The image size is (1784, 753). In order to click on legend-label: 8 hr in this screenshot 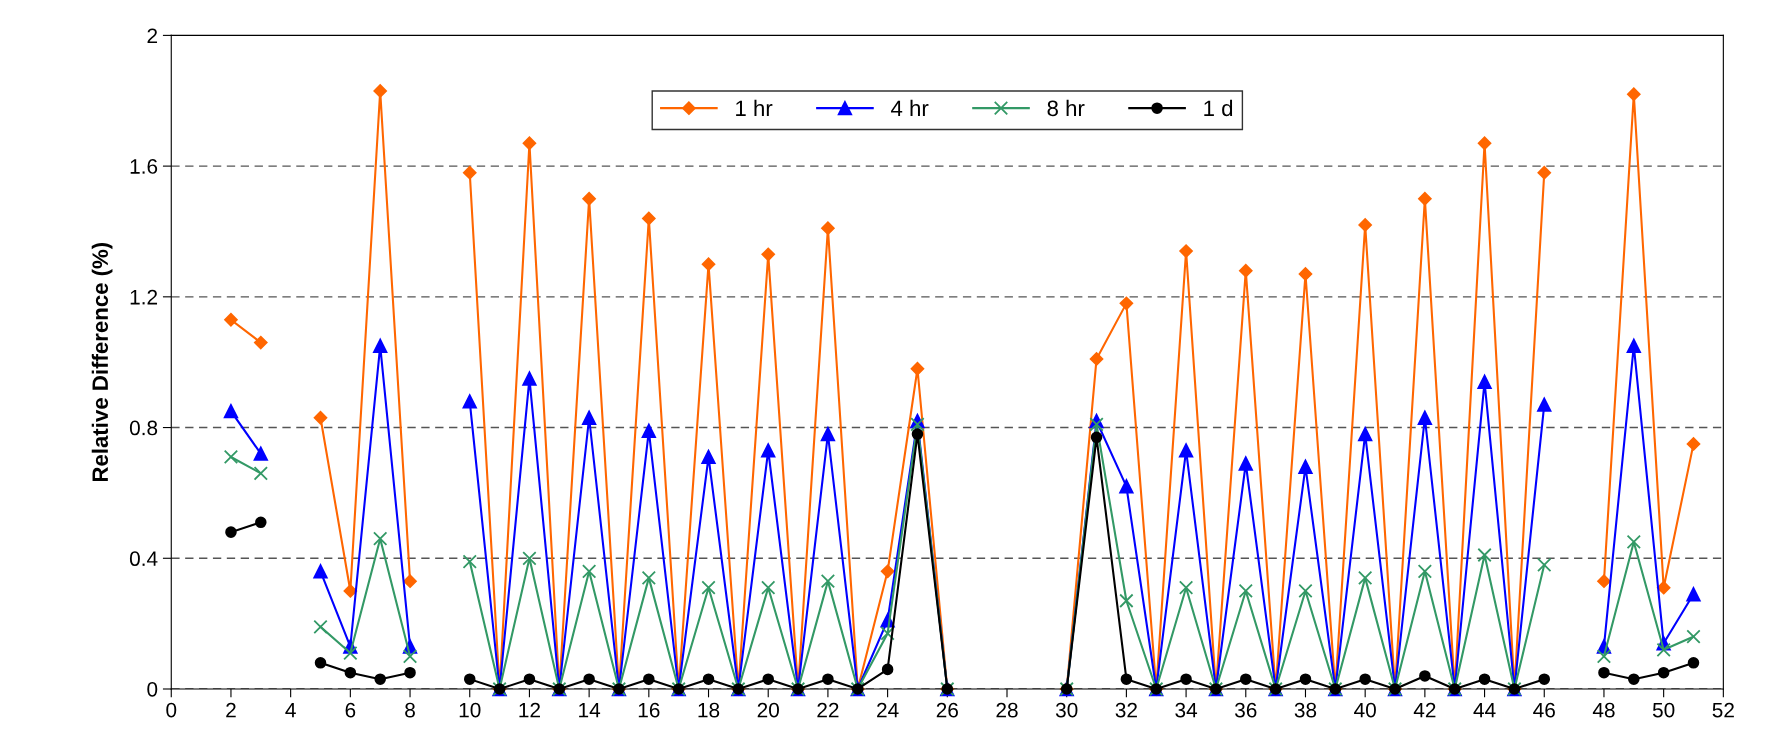, I will do `click(1066, 108)`.